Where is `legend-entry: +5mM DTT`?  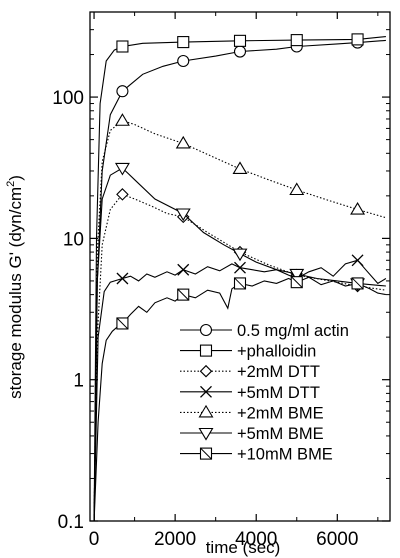 legend-entry: +5mM DTT is located at coordinates (250, 393).